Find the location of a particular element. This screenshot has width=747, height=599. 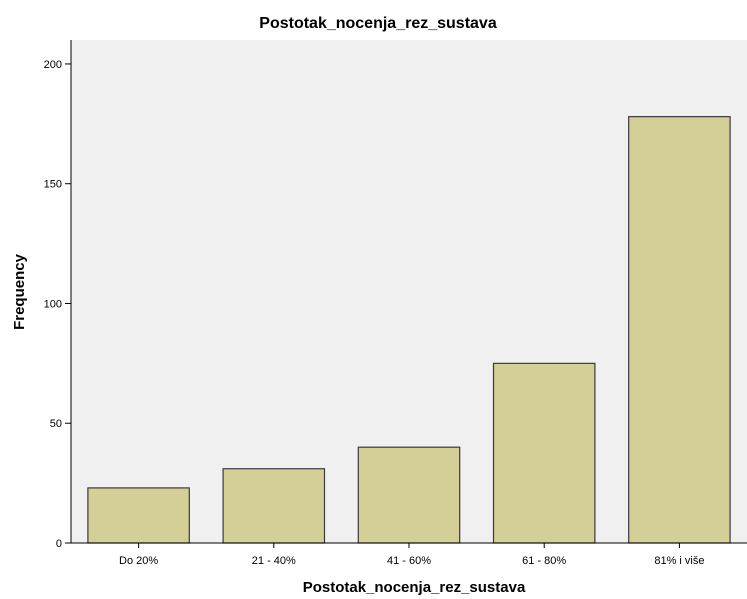

y-tick-label: 0 is located at coordinates (59, 544).